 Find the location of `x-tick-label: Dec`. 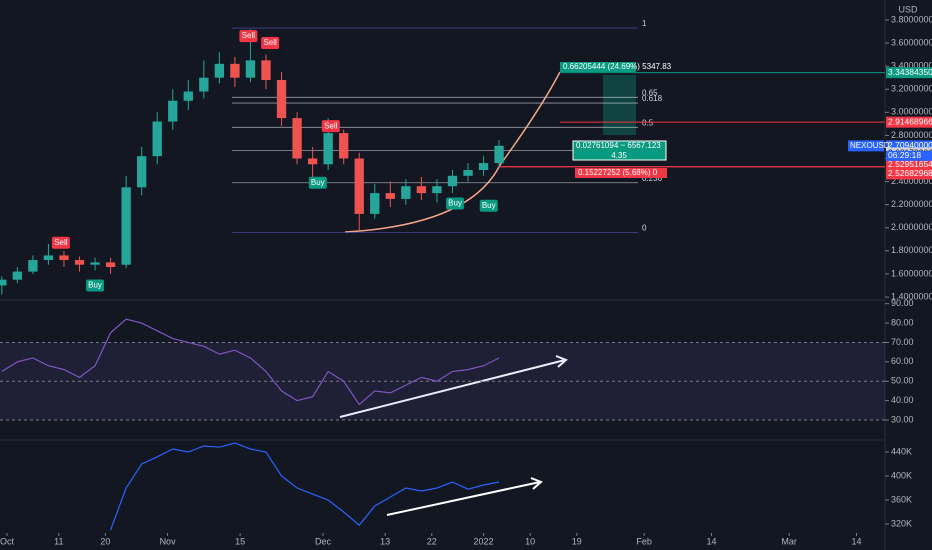

x-tick-label: Dec is located at coordinates (323, 541).